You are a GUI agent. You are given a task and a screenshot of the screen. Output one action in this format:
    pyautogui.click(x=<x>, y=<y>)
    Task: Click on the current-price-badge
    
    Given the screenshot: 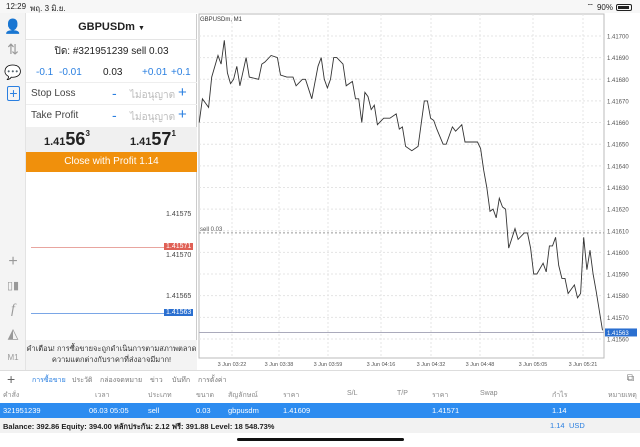 What is the action you would take?
    pyautogui.click(x=621, y=332)
    